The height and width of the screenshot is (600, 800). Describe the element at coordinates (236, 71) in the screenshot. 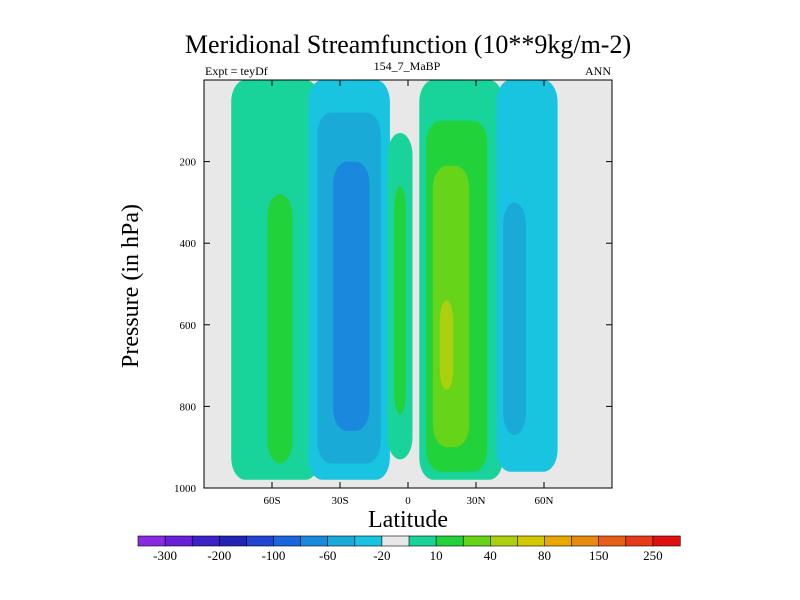

I see `experiment-label: Expt = teyDf` at that location.